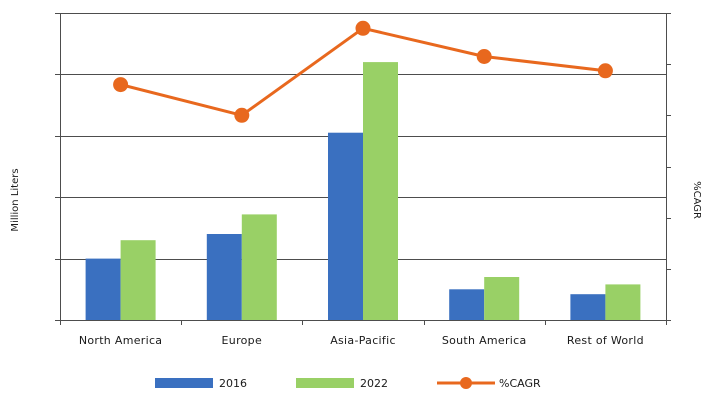 This screenshot has height=393, width=705. I want to click on legend-label-0: 2016, so click(233, 383).